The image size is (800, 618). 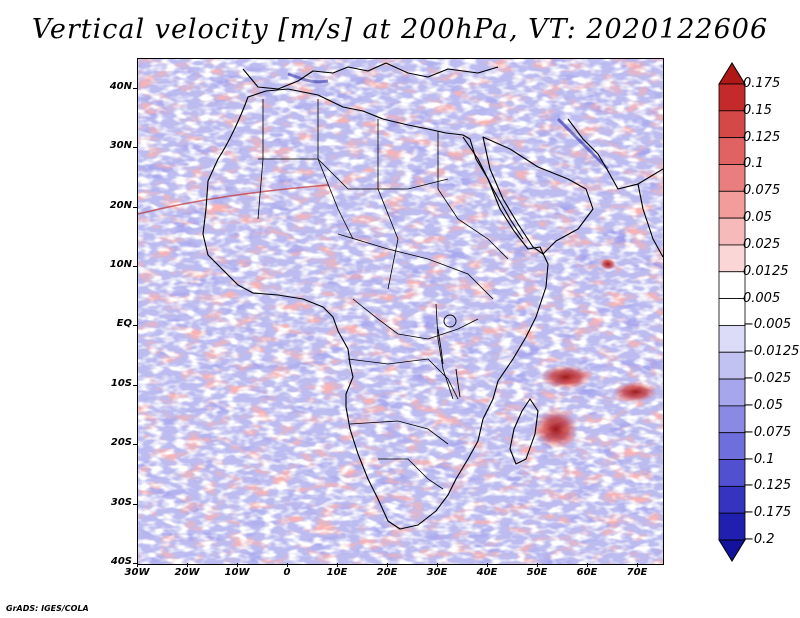 What do you see at coordinates (120, 205) in the screenshot?
I see `lat-label: 20N` at bounding box center [120, 205].